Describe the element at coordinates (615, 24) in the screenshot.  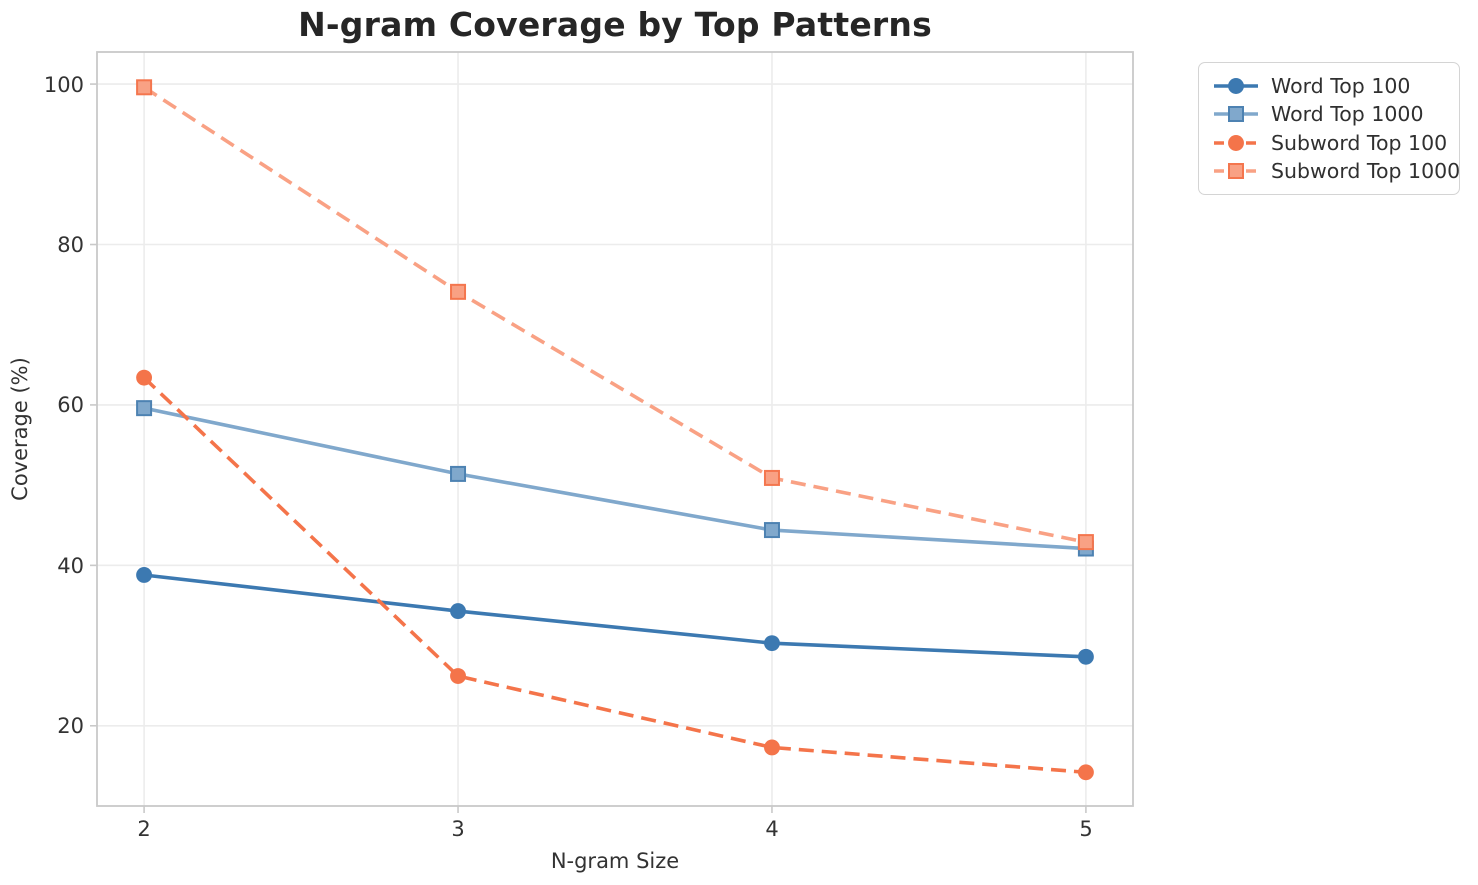
I see `chart-title: N-gram Coverage by Top Patterns` at that location.